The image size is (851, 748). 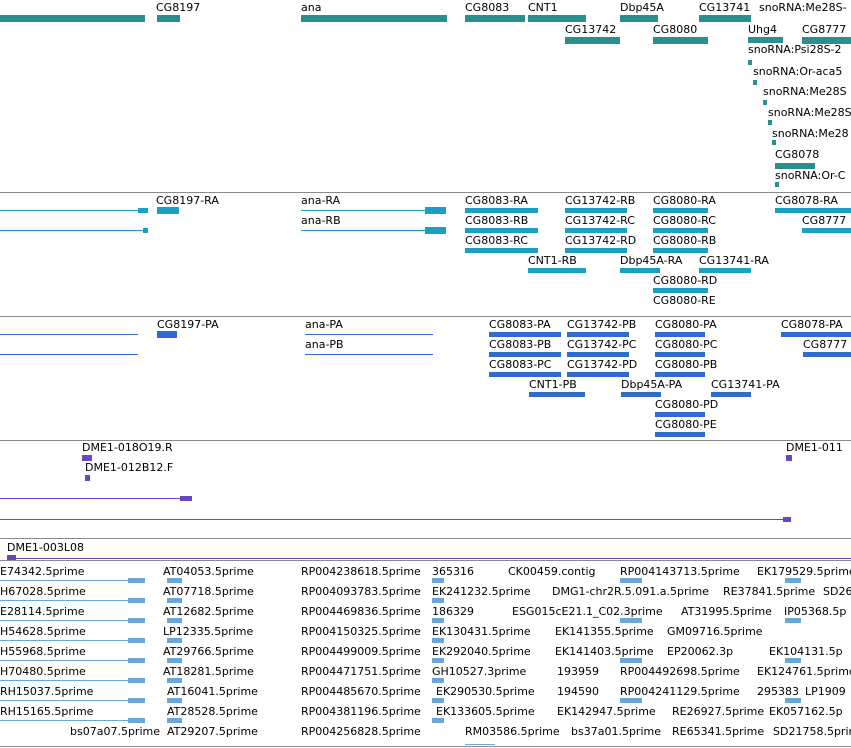 What do you see at coordinates (43, 631) in the screenshot?
I see `est-label: H54628.5prime` at bounding box center [43, 631].